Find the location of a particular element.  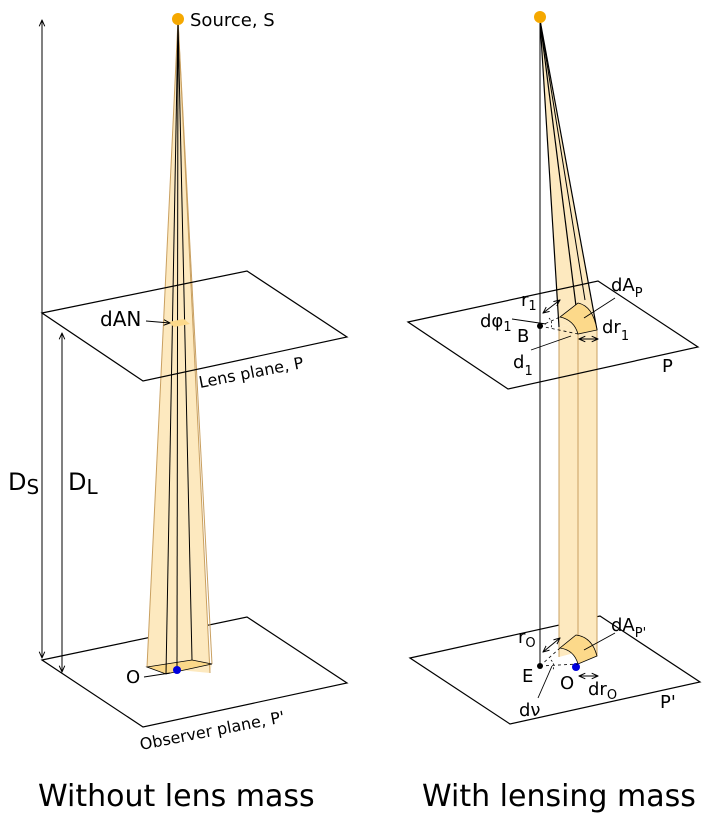

beam-right-lower is located at coordinates (578, 493).